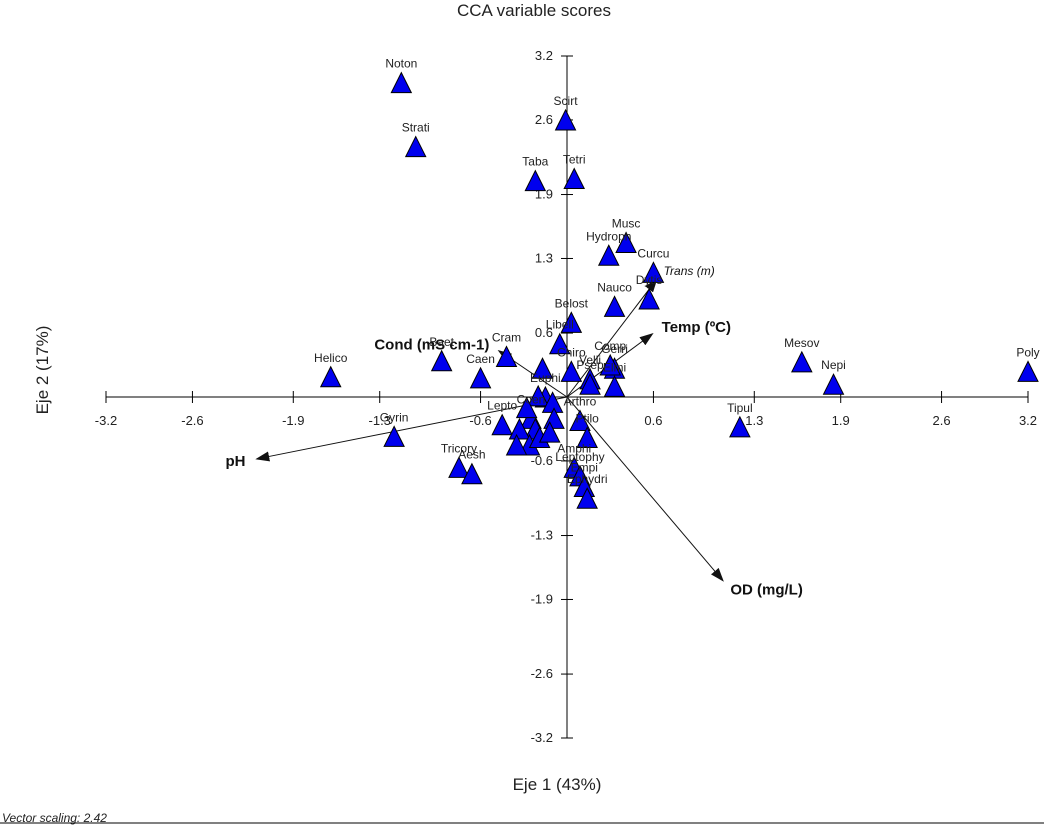  Describe the element at coordinates (42, 370) in the screenshot. I see `y-axis-title: Eje 2 (17%)` at that location.